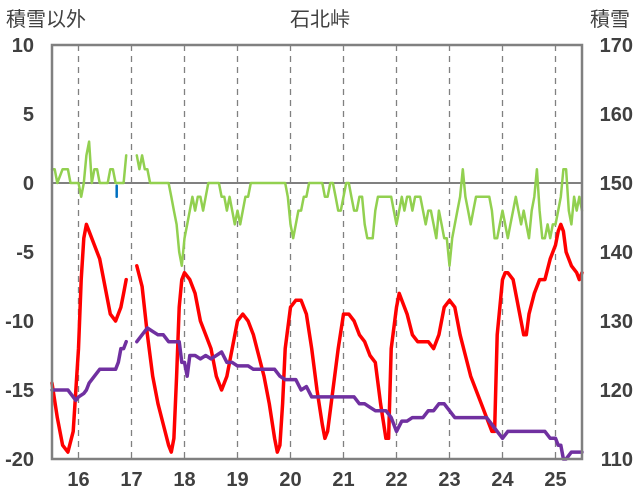 This screenshot has height=501, width=636. I want to click on right-tick-label: 120, so click(616, 391).